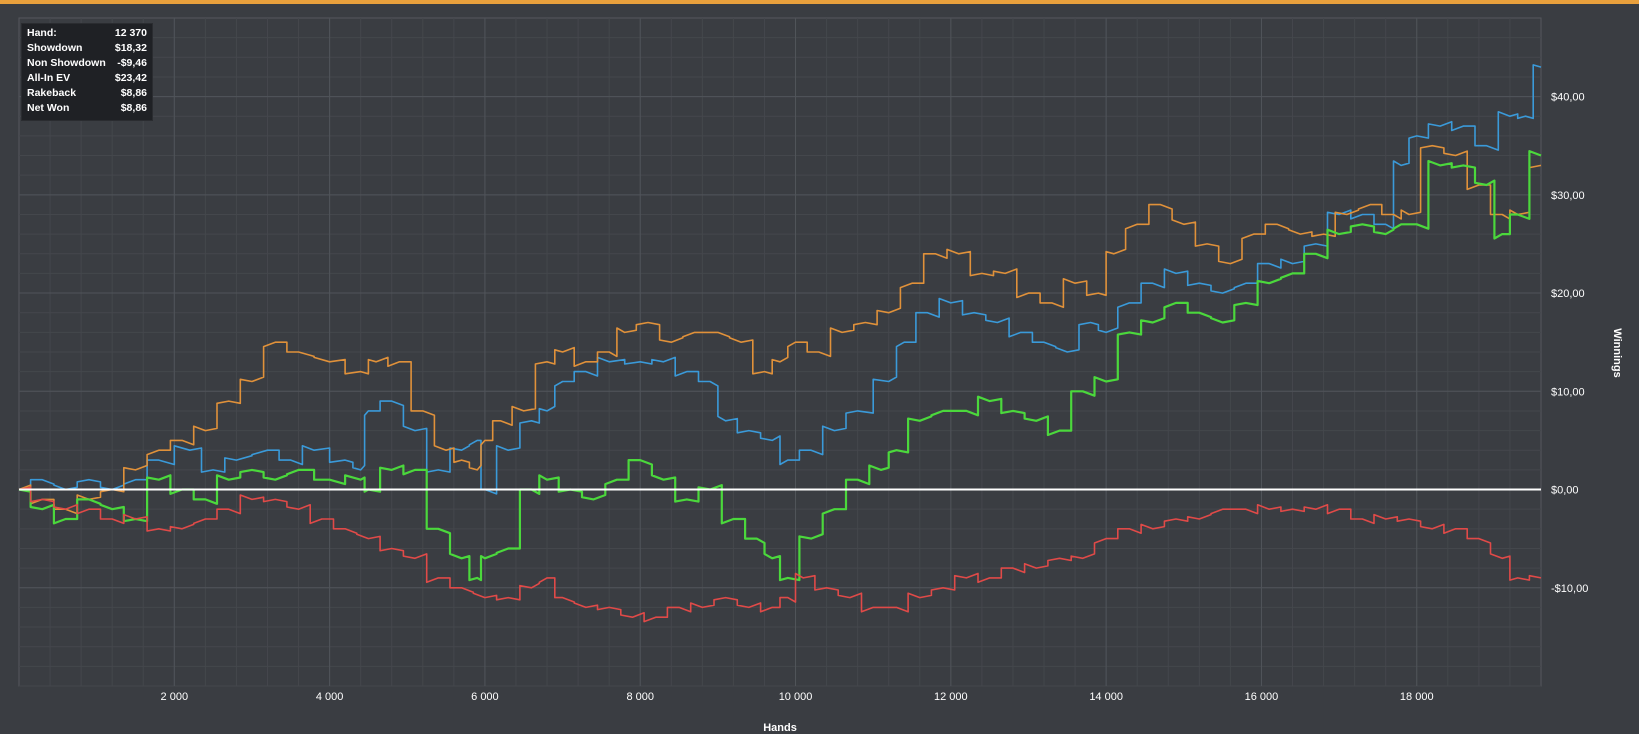 This screenshot has width=1639, height=734. What do you see at coordinates (330, 697) in the screenshot?
I see `x-tick-label: 4 000` at bounding box center [330, 697].